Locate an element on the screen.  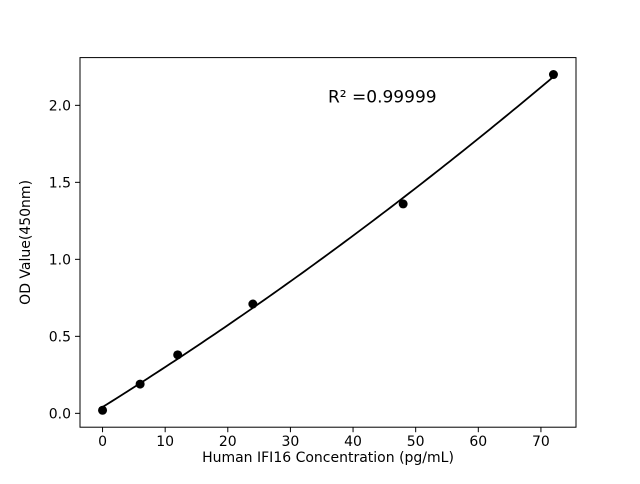
y-axis-ticks: 0.0 0.5 1.0 1.5 2.0 is located at coordinates (64, 260).